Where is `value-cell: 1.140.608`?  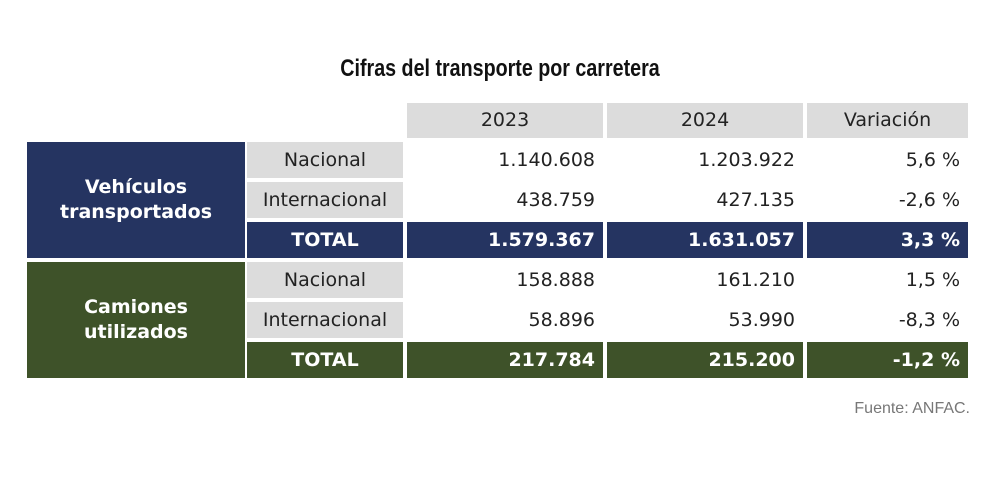
value-cell: 1.140.608 is located at coordinates (505, 160).